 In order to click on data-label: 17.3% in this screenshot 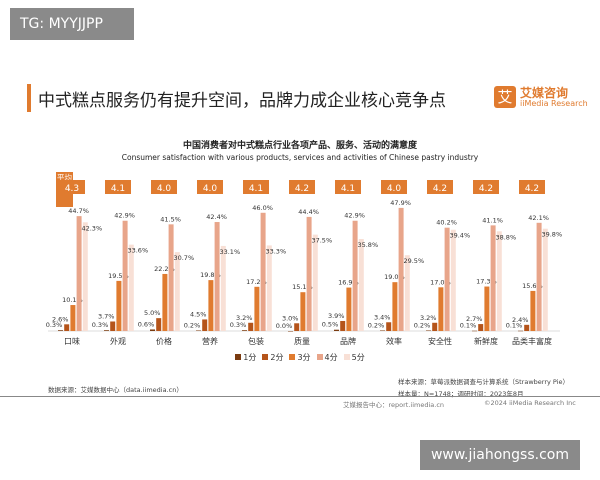, I will do `click(486, 282)`.